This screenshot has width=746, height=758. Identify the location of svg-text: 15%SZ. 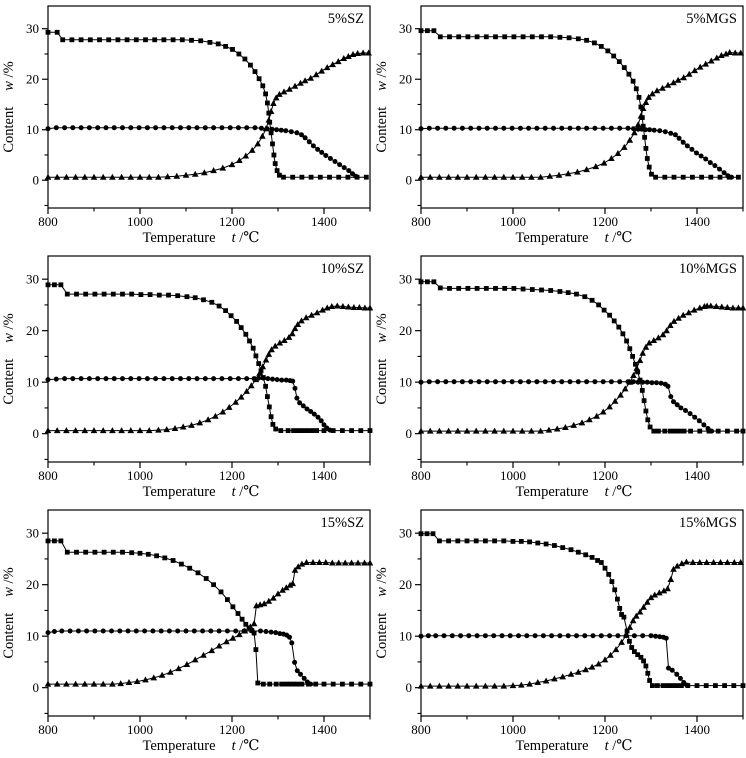
(343, 523).